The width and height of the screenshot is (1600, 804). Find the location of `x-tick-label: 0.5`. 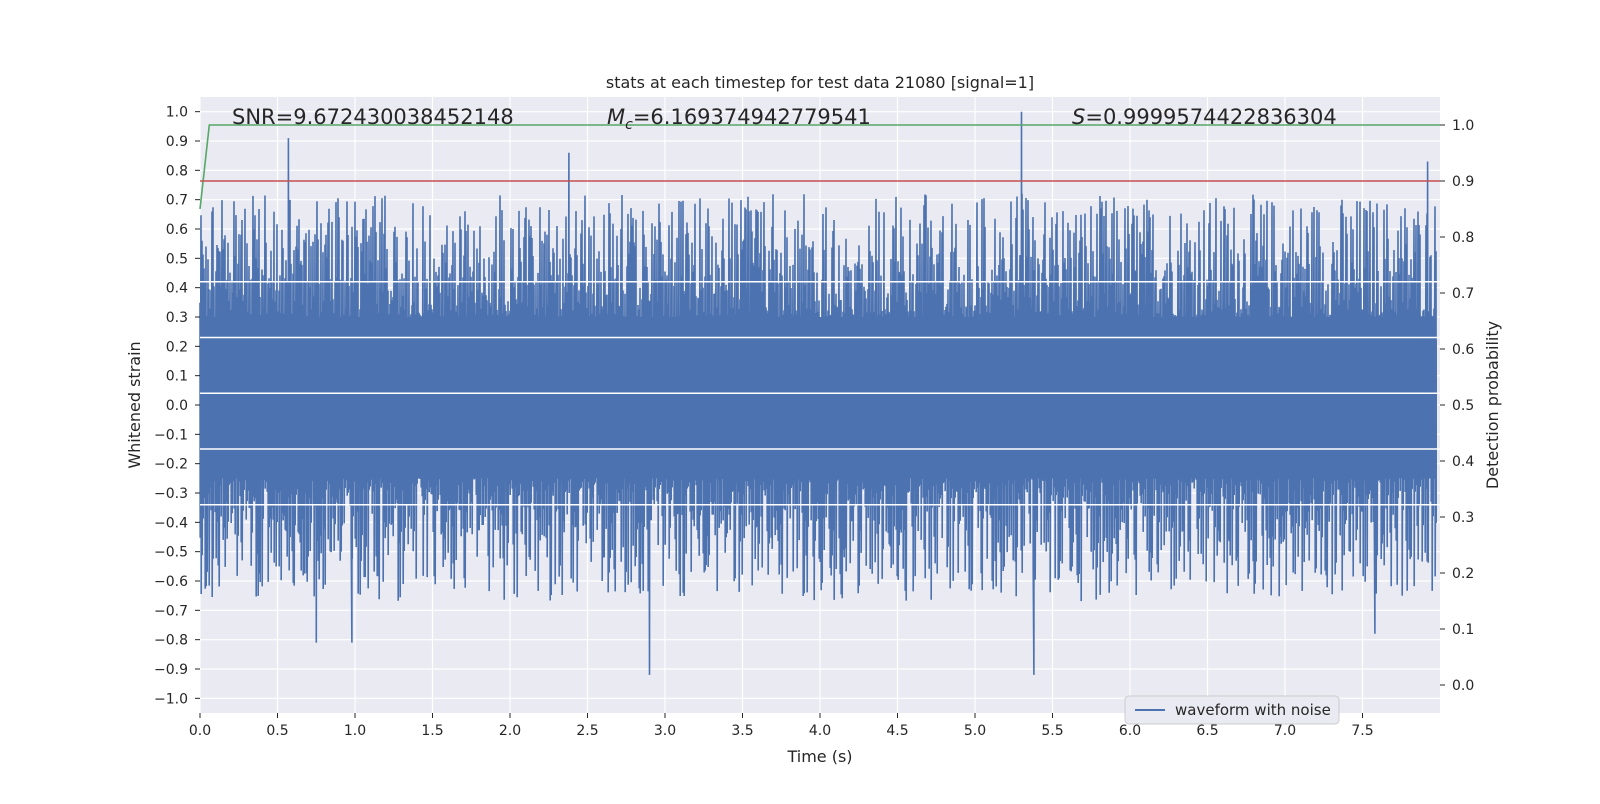

x-tick-label: 0.5 is located at coordinates (277, 731).